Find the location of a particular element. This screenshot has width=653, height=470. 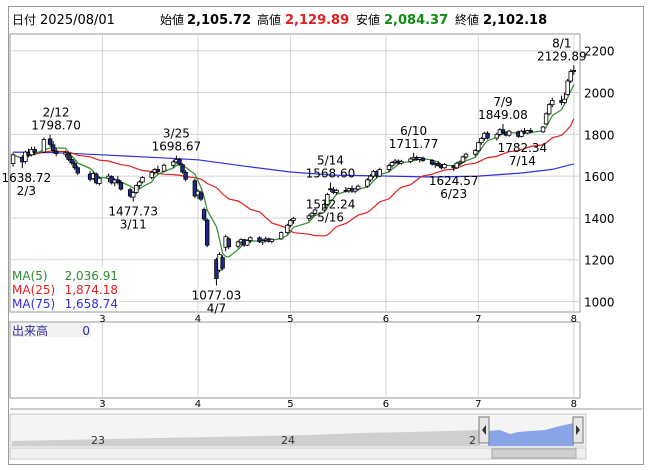

volume-label: 出来高 is located at coordinates (30, 330).